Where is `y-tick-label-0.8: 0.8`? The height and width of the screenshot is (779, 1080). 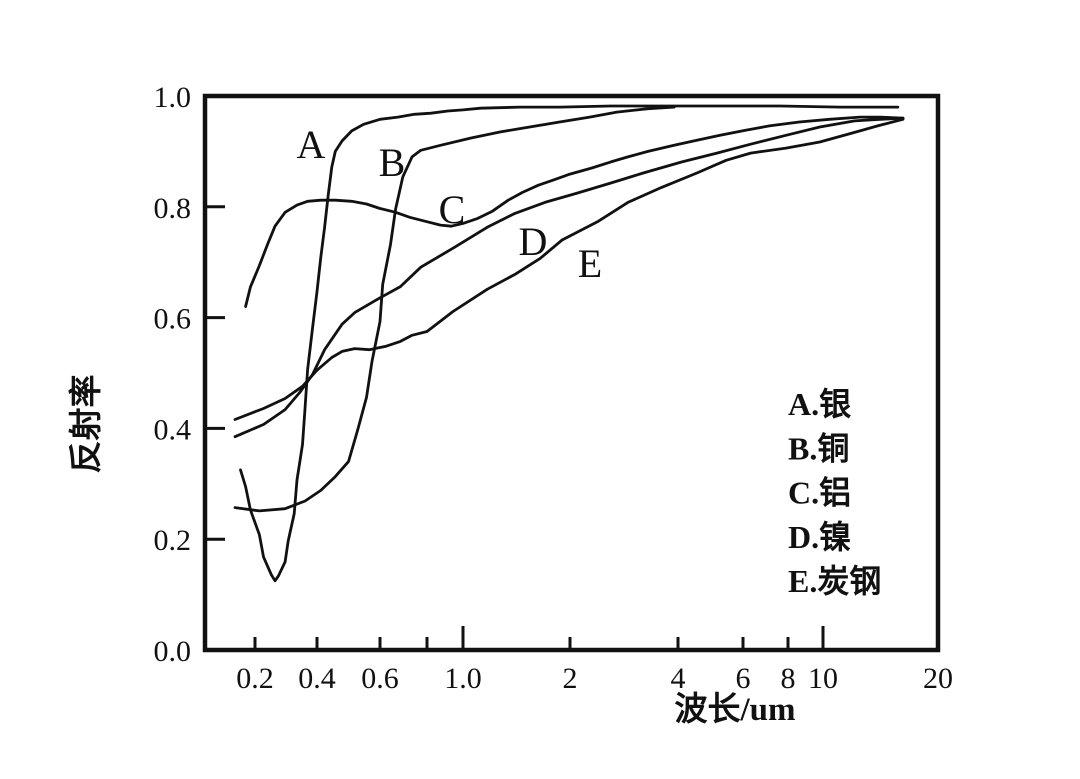
y-tick-label-0.8: 0.8 is located at coordinates (173, 208).